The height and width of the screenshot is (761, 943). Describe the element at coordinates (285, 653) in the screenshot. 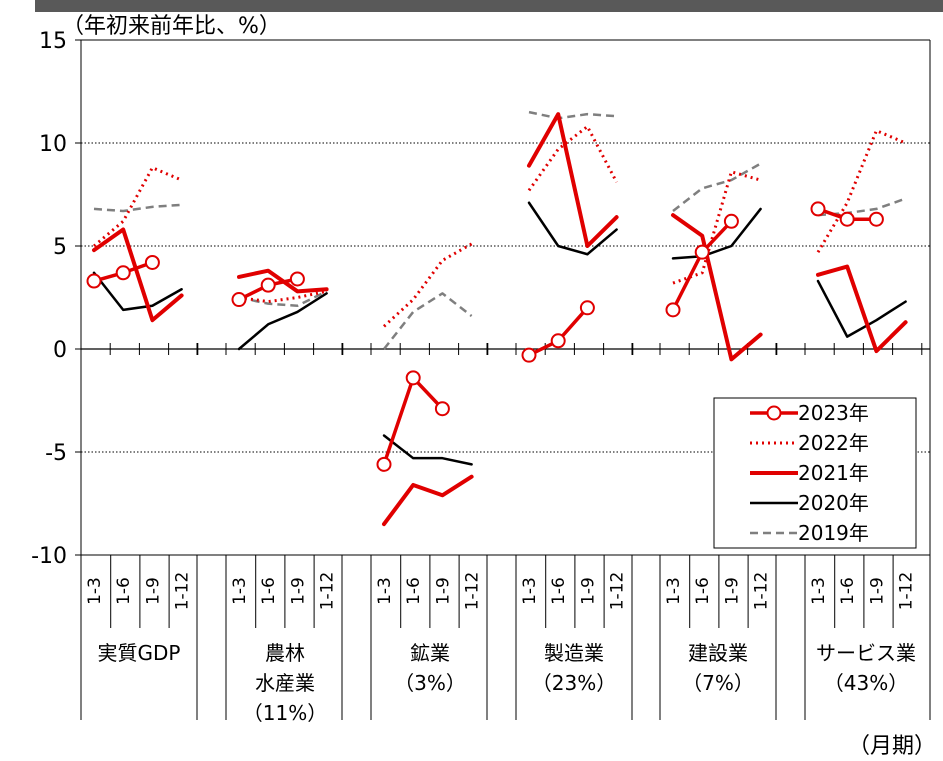

I see `group-label-1-0: 農林` at that location.